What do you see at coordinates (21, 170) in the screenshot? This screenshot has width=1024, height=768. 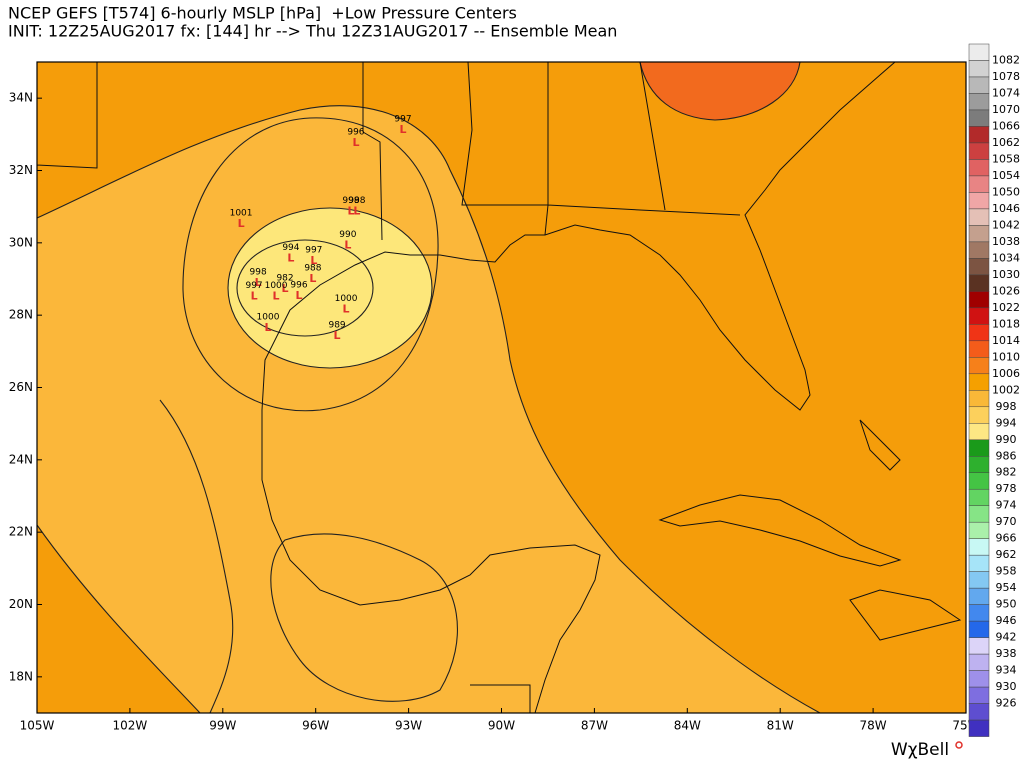 I see `y-tick-label: 32N` at bounding box center [21, 170].